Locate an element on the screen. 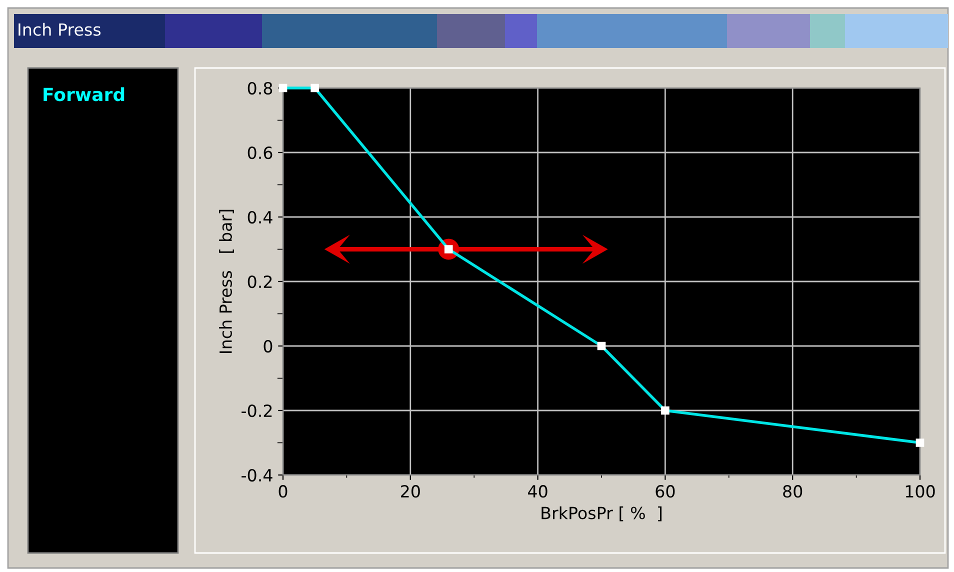 This screenshot has width=954, height=572. y-tick-label: 0.4 is located at coordinates (260, 217).